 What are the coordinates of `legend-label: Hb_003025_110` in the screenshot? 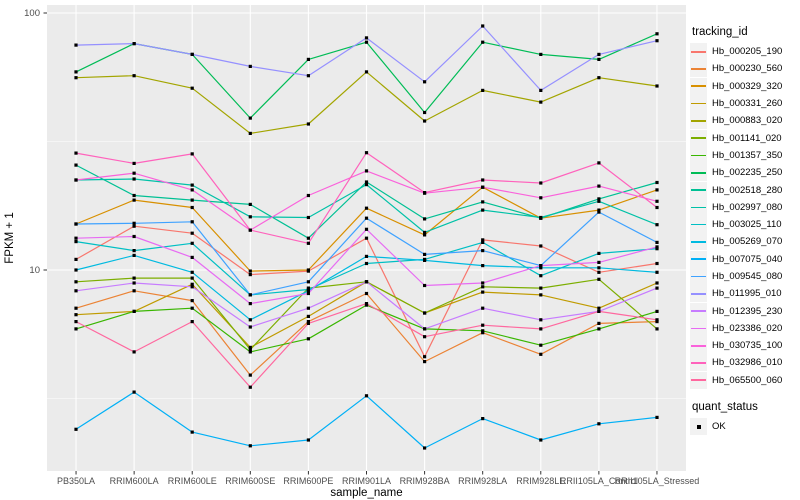 It's located at (747, 225).